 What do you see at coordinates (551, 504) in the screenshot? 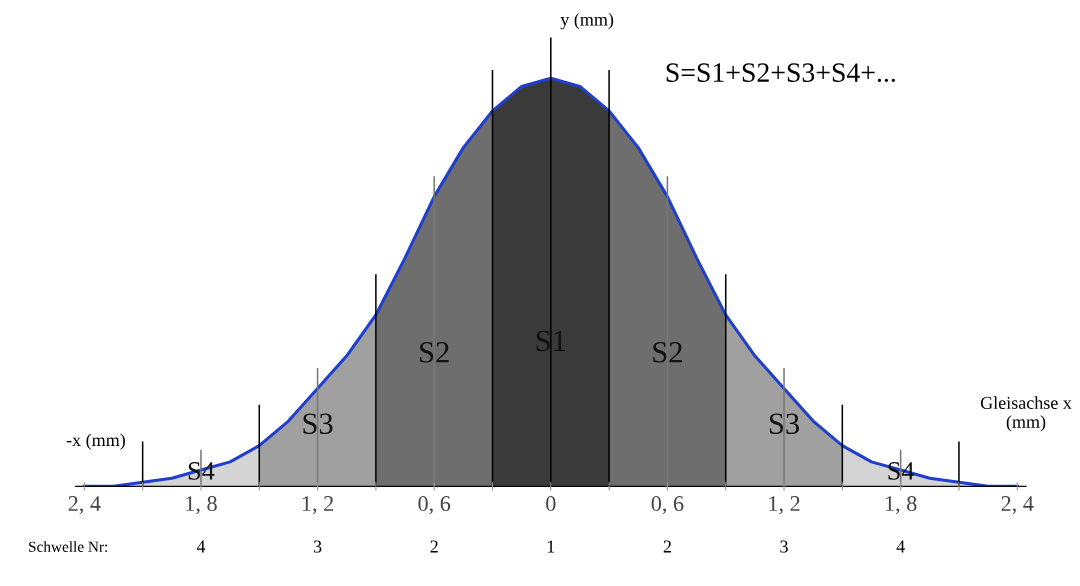
I see `x-tick-label: 0` at bounding box center [551, 504].